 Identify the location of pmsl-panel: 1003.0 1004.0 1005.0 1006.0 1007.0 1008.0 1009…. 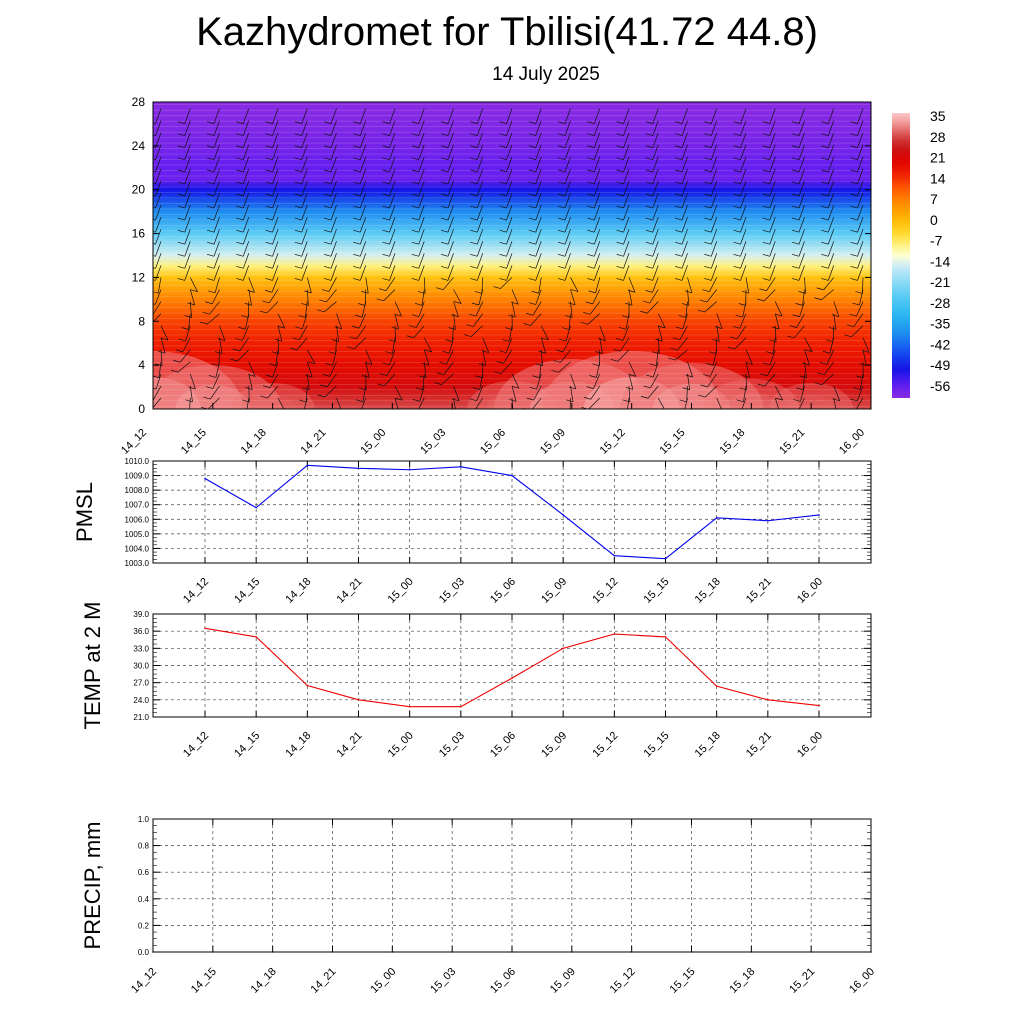
(472, 531).